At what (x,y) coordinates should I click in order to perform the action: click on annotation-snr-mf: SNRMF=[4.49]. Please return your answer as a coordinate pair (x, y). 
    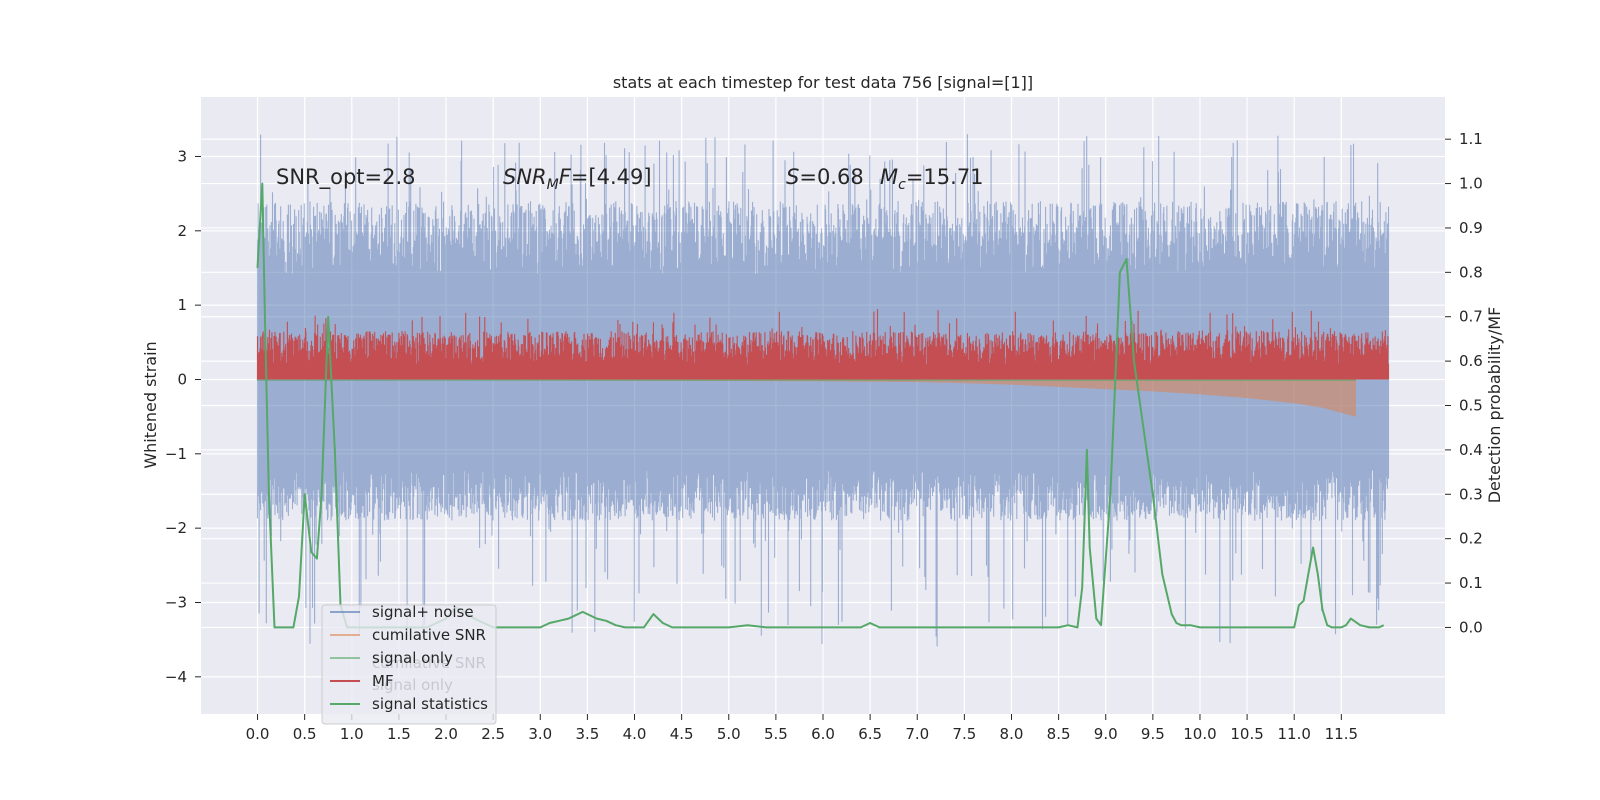
    Looking at the image, I should click on (577, 179).